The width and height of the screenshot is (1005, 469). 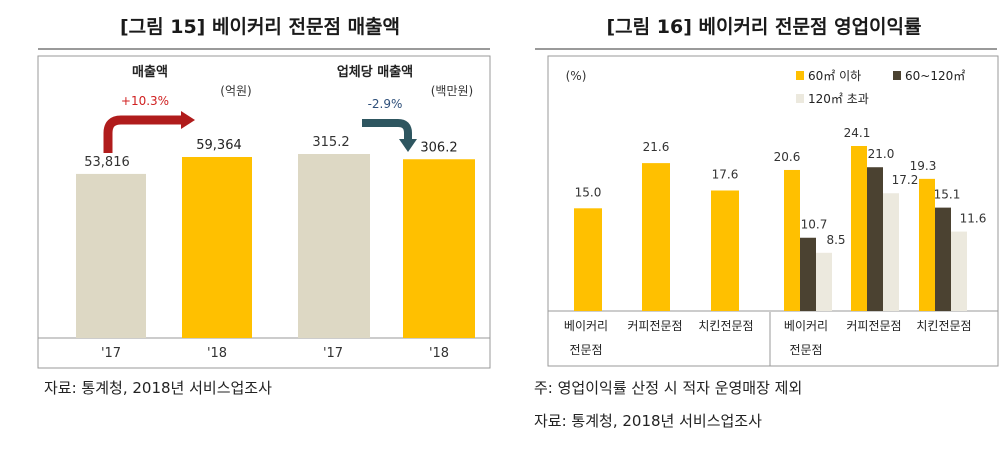 What do you see at coordinates (217, 353) in the screenshot?
I see `x-tick-sales-18: '18` at bounding box center [217, 353].